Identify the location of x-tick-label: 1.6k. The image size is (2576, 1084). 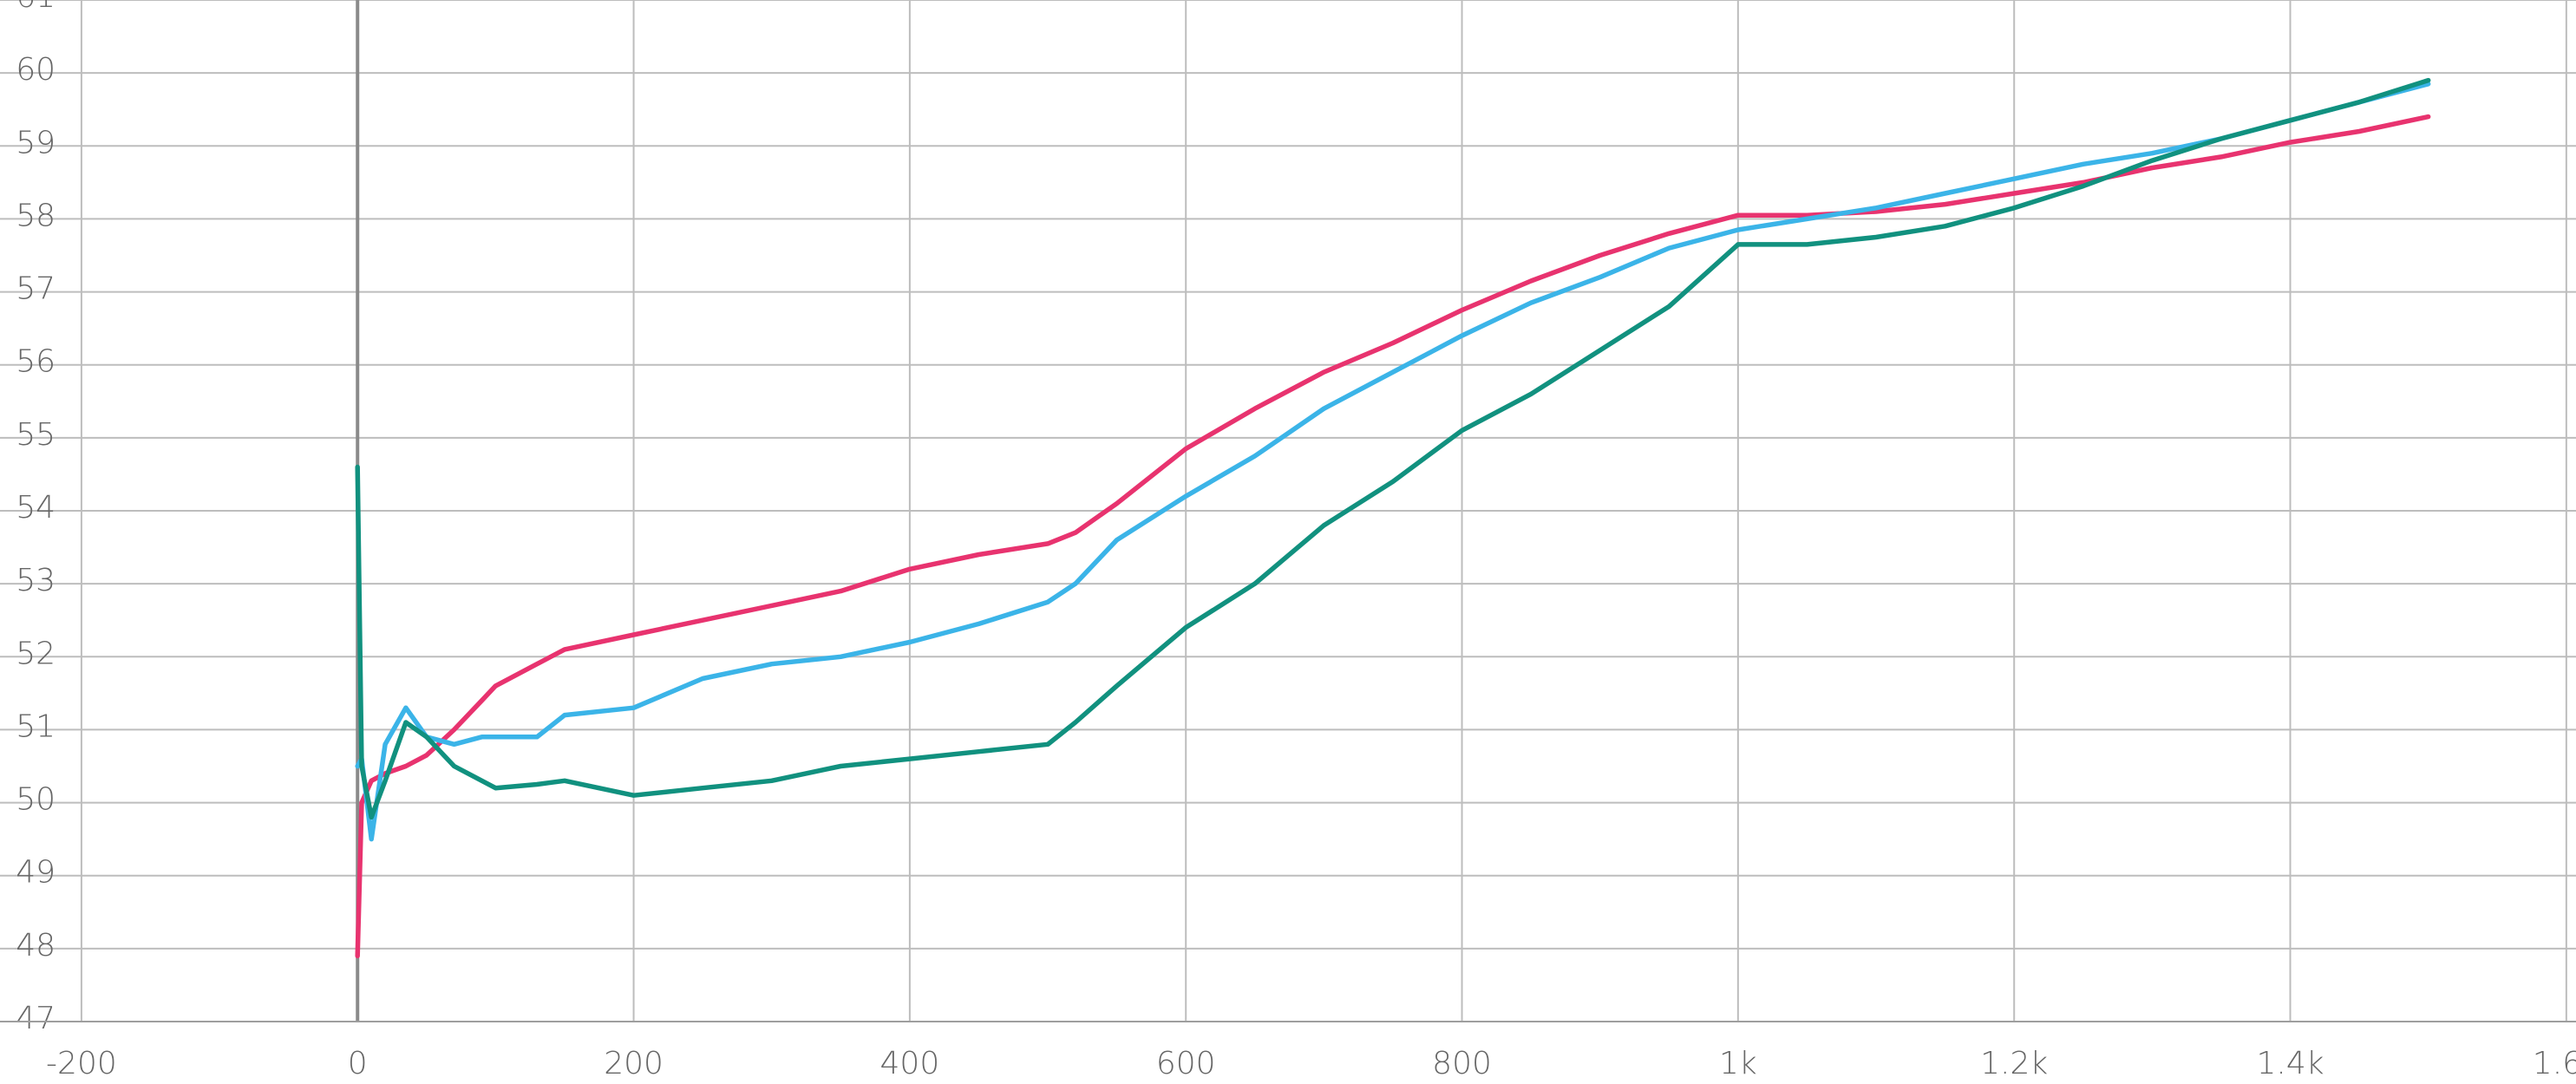
(2554, 1063).